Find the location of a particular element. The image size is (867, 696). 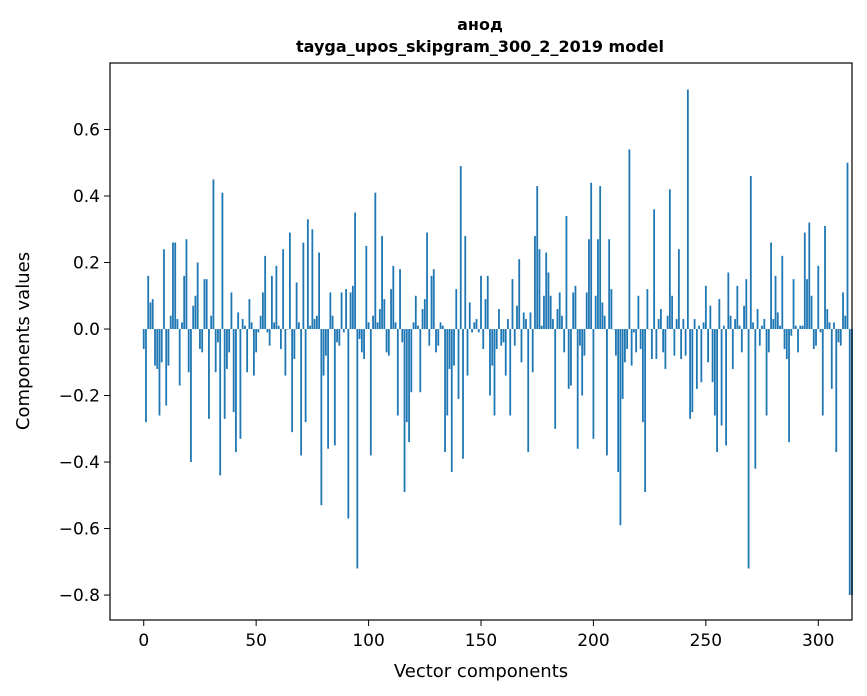

x-axis-ticks: 0 50 100 150 200 250 300 is located at coordinates (486, 635).